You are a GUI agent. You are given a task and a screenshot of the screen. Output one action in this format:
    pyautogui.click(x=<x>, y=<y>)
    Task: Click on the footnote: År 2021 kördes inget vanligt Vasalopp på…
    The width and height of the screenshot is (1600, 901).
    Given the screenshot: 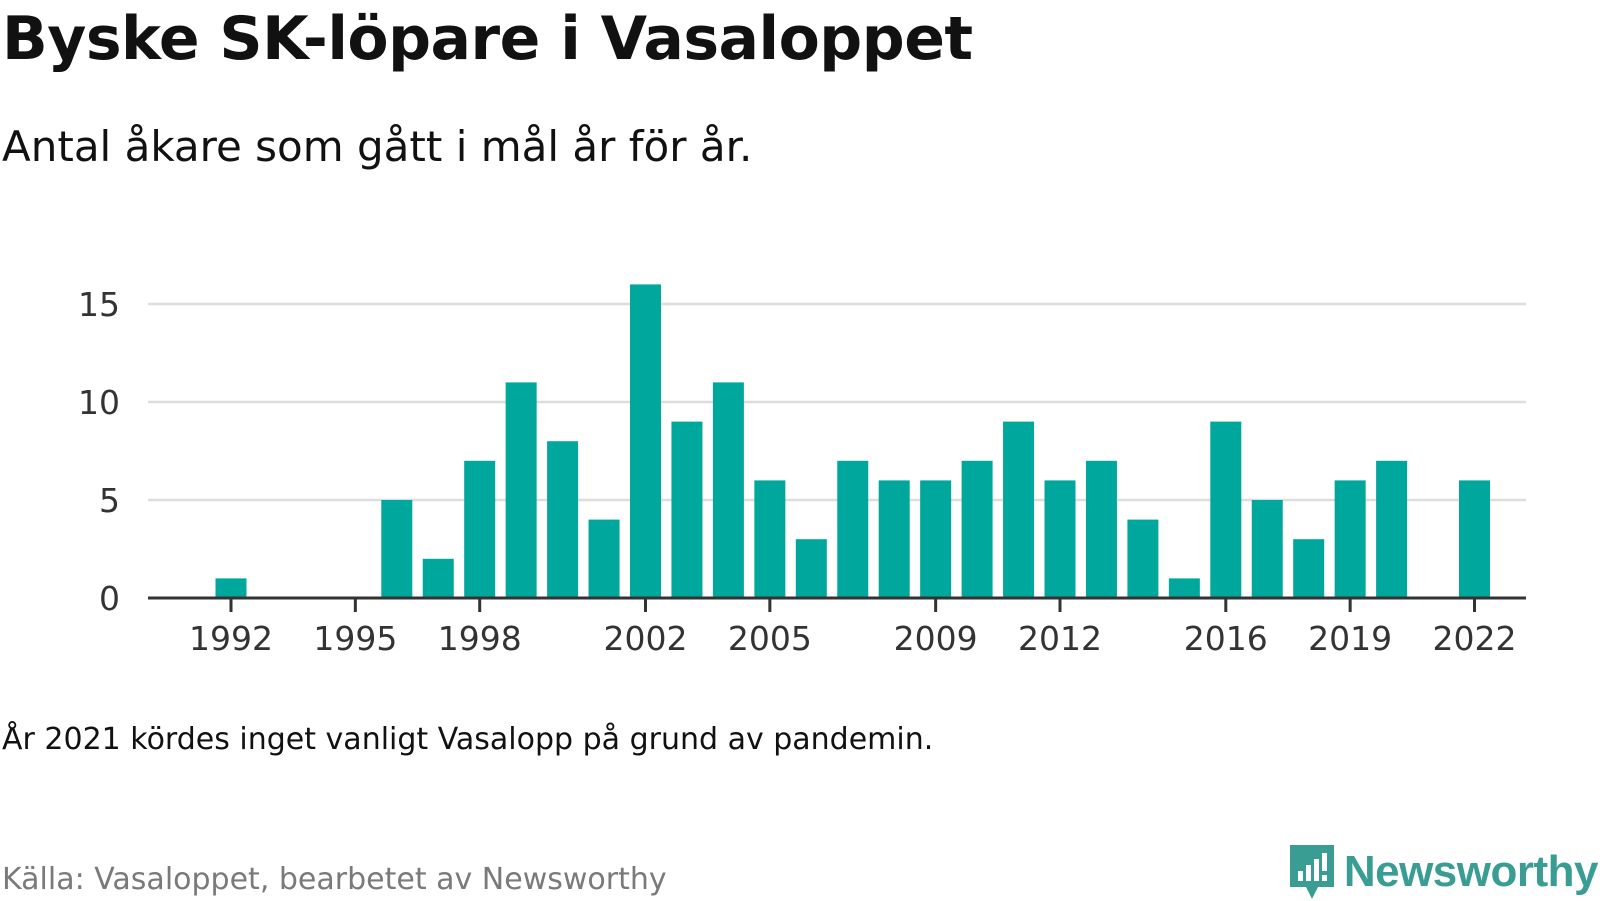 What is the action you would take?
    pyautogui.click(x=468, y=739)
    